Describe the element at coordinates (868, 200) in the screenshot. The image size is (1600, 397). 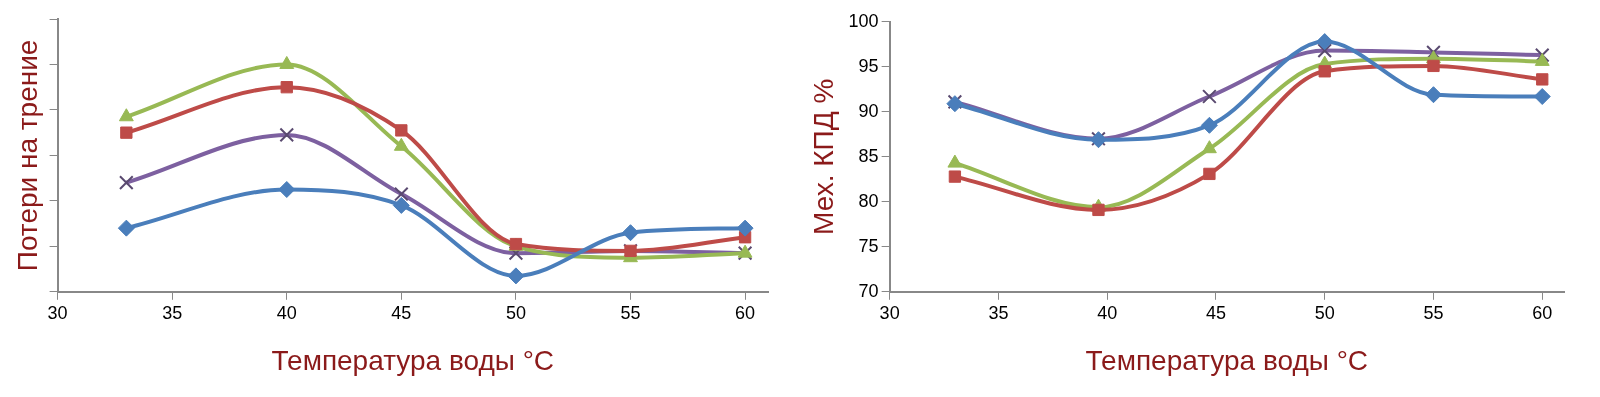
I see `y-tick-label: 80` at that location.